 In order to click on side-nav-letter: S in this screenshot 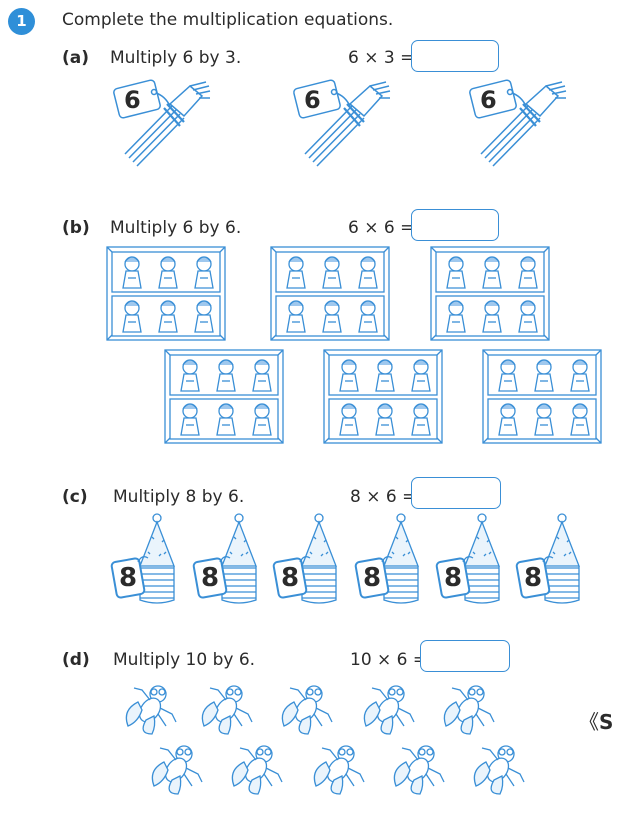, I will do `click(606, 722)`.